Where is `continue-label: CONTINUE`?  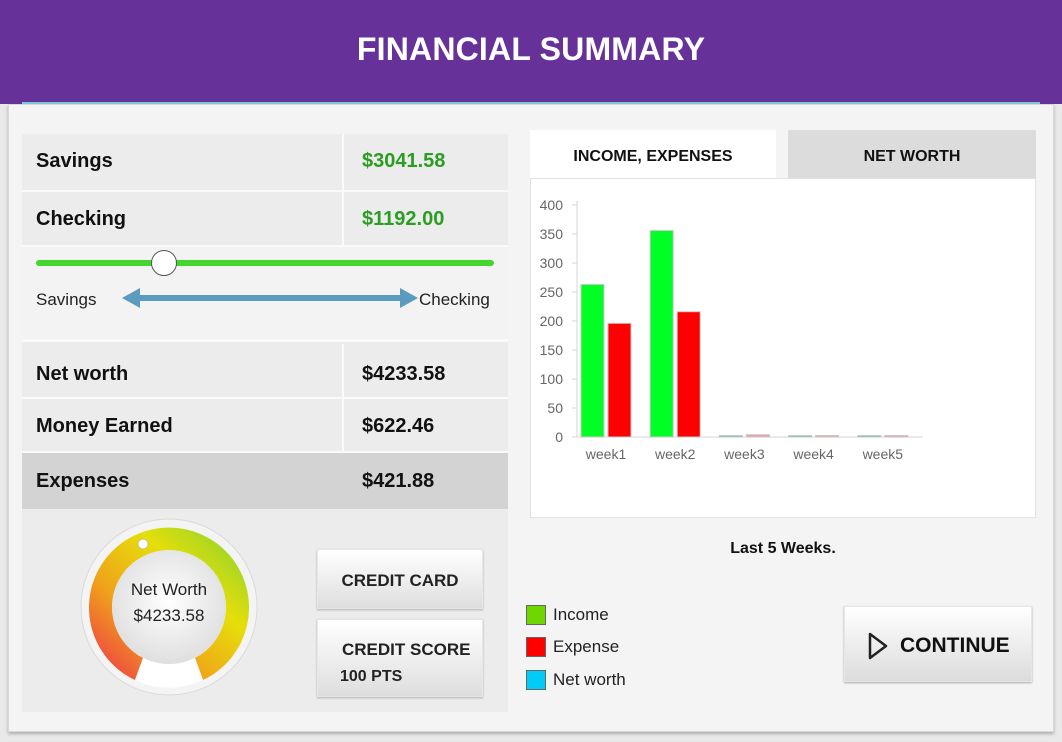 continue-label: CONTINUE is located at coordinates (955, 645).